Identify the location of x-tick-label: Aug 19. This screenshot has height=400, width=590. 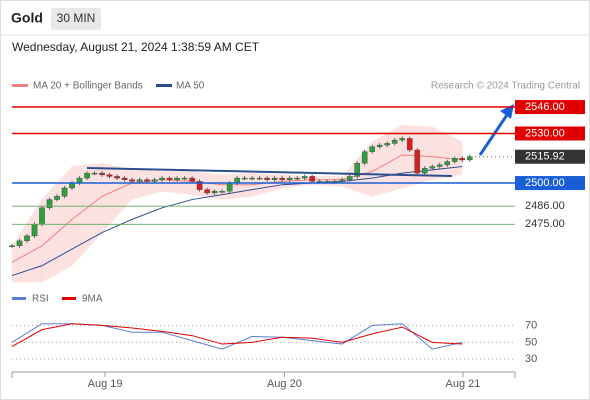
(105, 384).